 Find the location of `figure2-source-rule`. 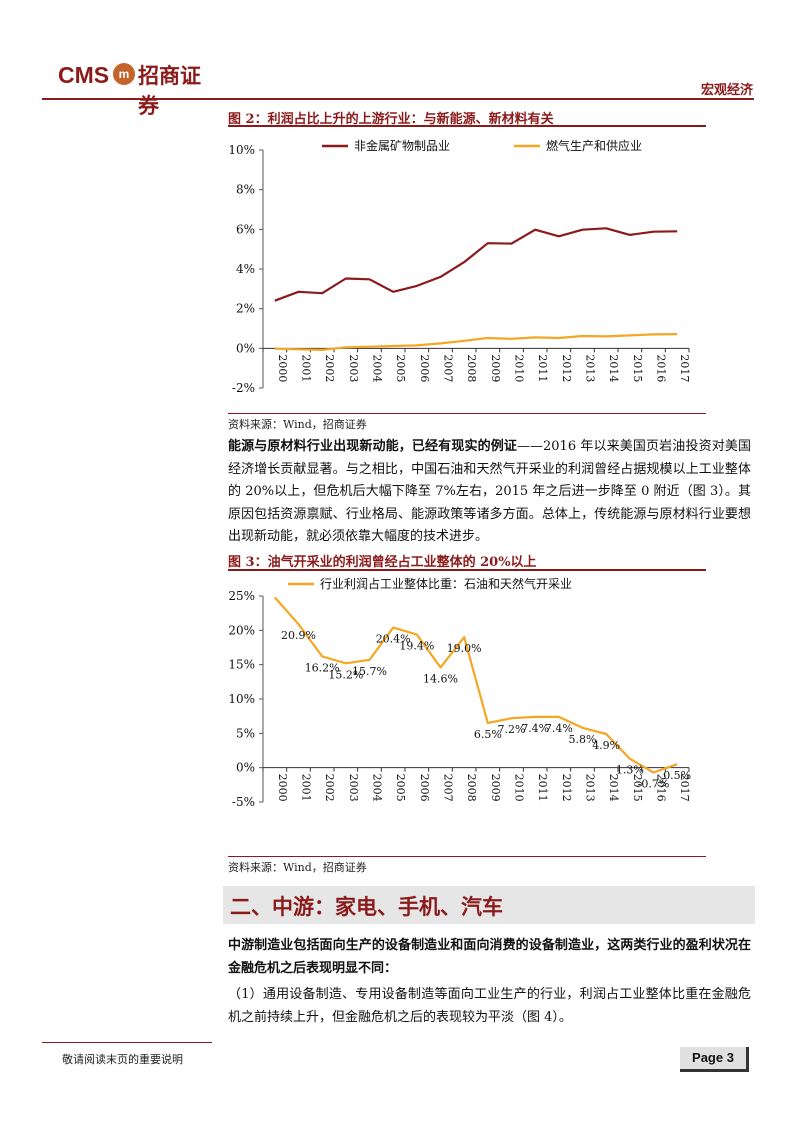

figure2-source-rule is located at coordinates (467, 413).